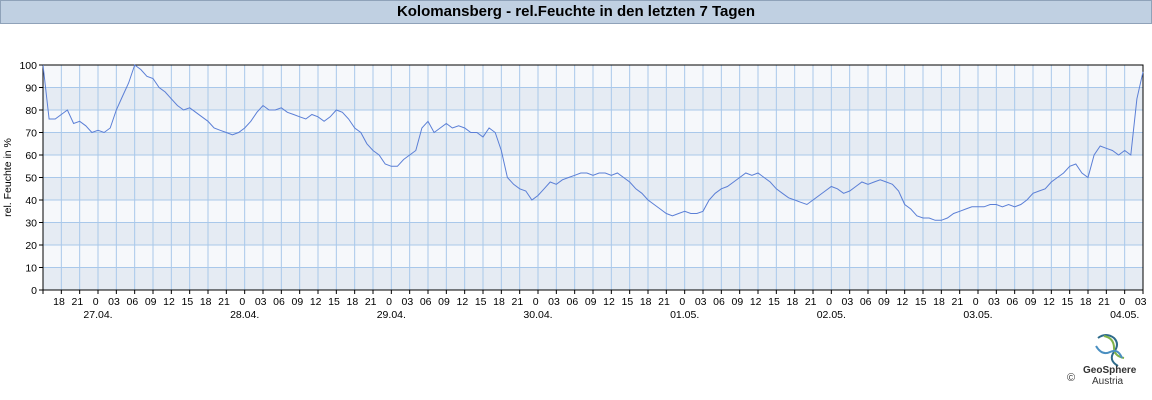 The height and width of the screenshot is (400, 1152). I want to click on y-tick-label: 30, so click(31, 224).